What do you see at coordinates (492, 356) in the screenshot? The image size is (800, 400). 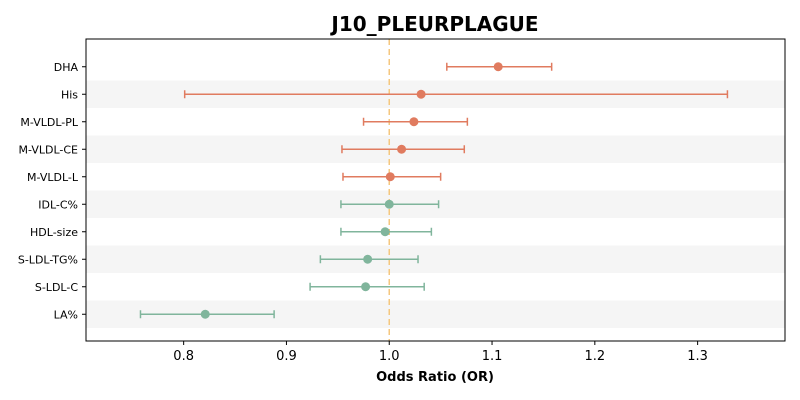 I see `x-tick-label: 1.1` at bounding box center [492, 356].